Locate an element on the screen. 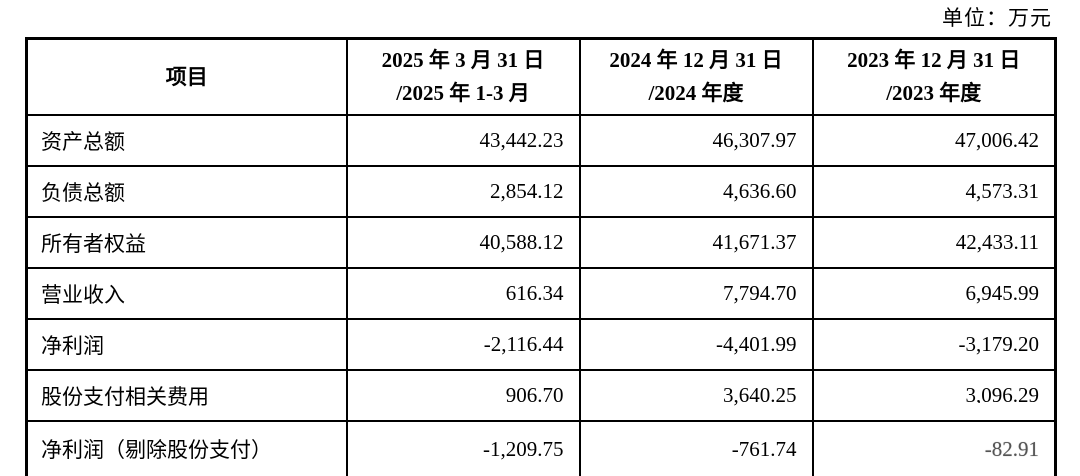 This screenshot has height=476, width=1080. row-label: 所有者权益 is located at coordinates (186, 242).